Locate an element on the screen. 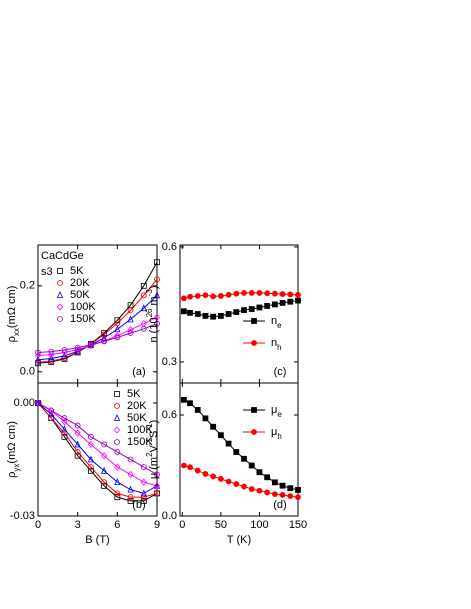 The width and height of the screenshot is (471, 609). y-tick-label: 0.0 is located at coordinates (27, 372).